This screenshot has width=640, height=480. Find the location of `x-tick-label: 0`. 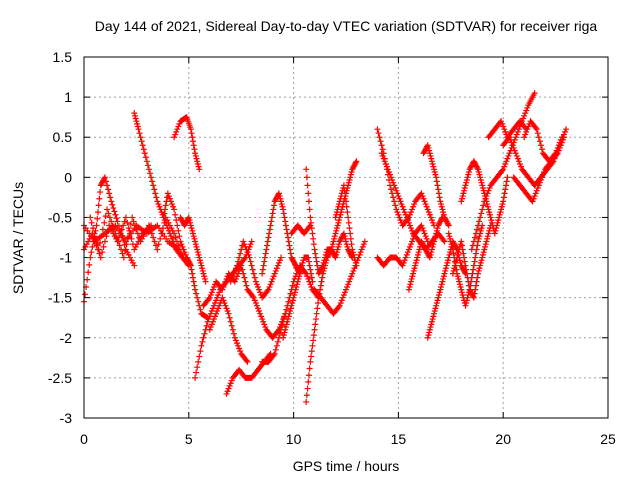

x-tick-label: 0 is located at coordinates (84, 439).